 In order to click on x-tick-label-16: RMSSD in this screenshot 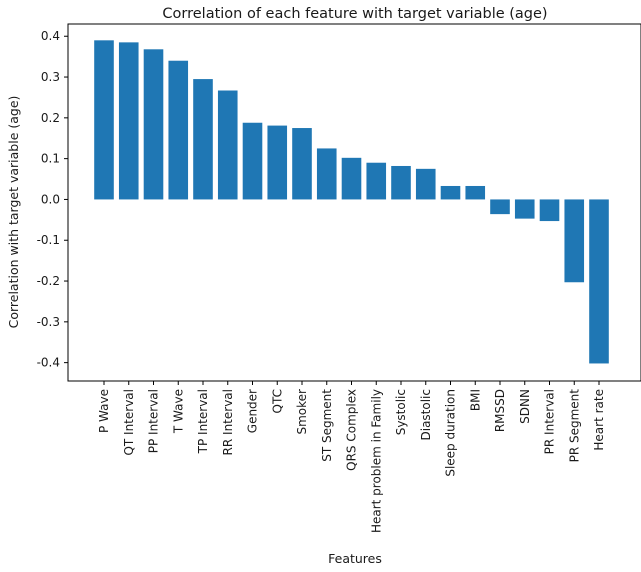, I will do `click(500, 410)`.